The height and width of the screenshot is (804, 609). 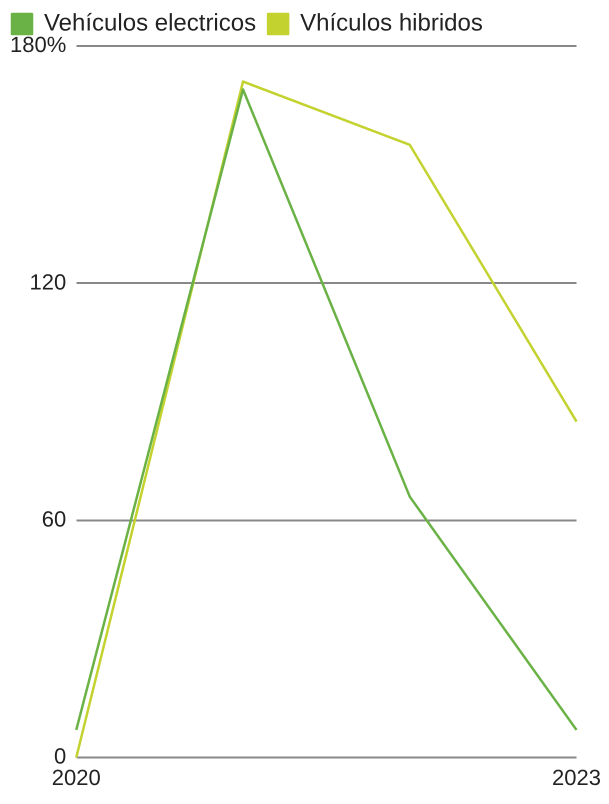 What do you see at coordinates (577, 777) in the screenshot?
I see `x-tick-label: 2023` at bounding box center [577, 777].